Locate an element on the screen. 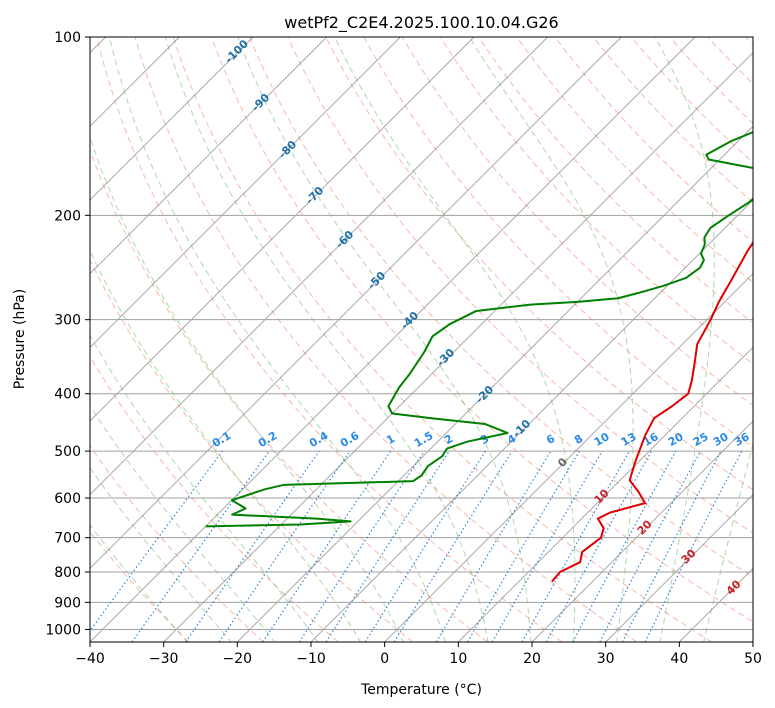 The width and height of the screenshot is (775, 708). y-tick-label: 800 is located at coordinates (67, 573).